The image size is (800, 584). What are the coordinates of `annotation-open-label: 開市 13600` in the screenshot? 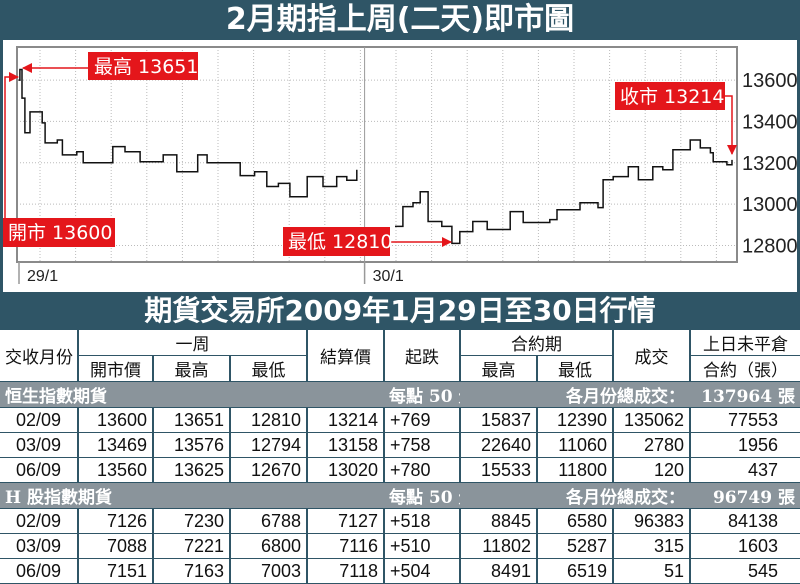 It's located at (60, 233).